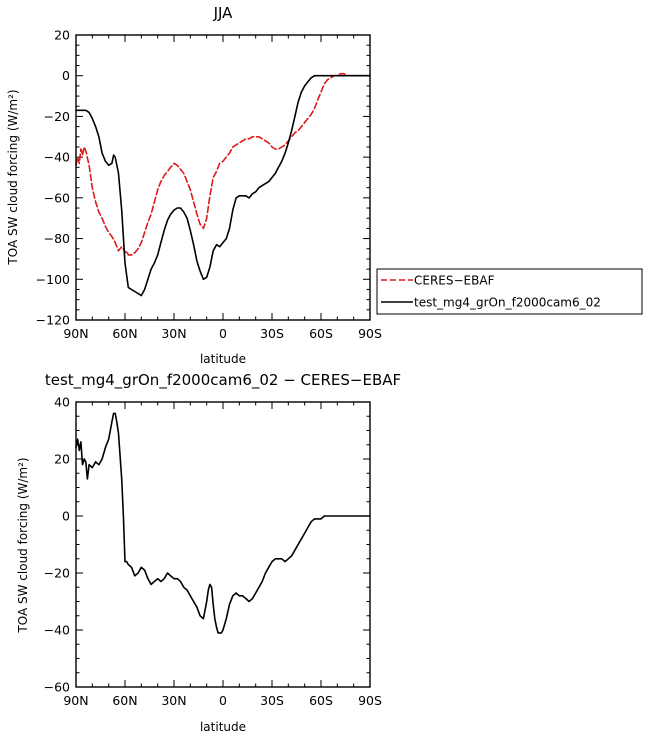 The width and height of the screenshot is (647, 737). Describe the element at coordinates (223, 13) in the screenshot. I see `top-chart-title: JJA` at that location.